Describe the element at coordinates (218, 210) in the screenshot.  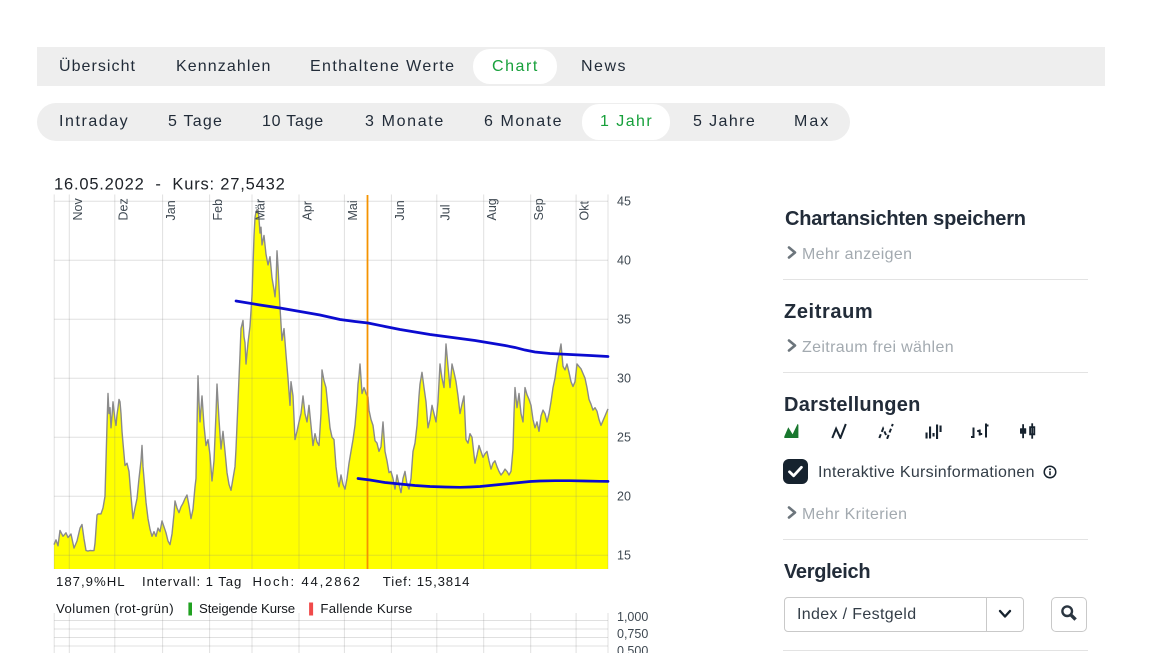
I see `svg-text: Feb` at that location.